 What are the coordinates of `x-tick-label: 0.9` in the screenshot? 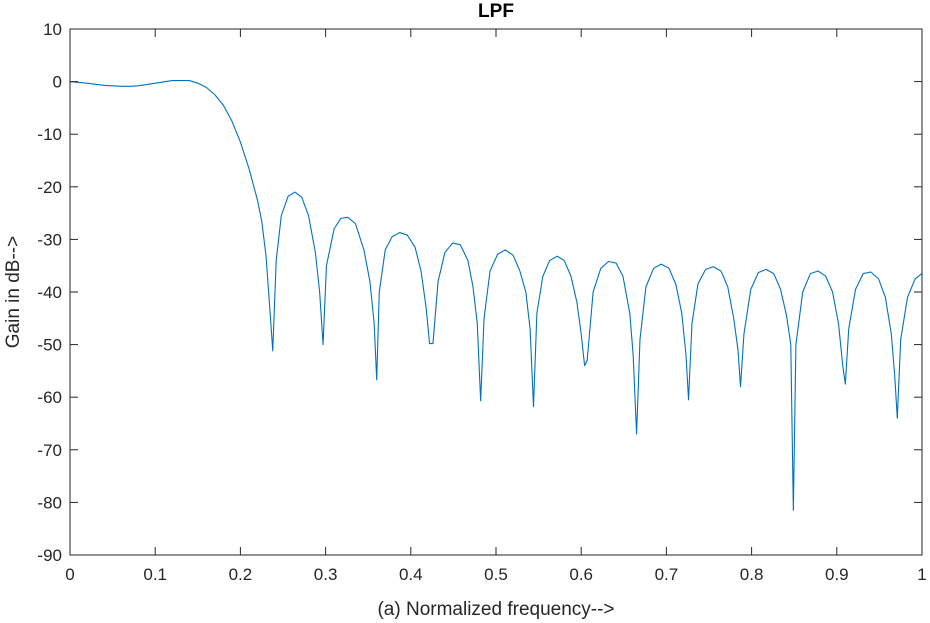 It's located at (837, 574).